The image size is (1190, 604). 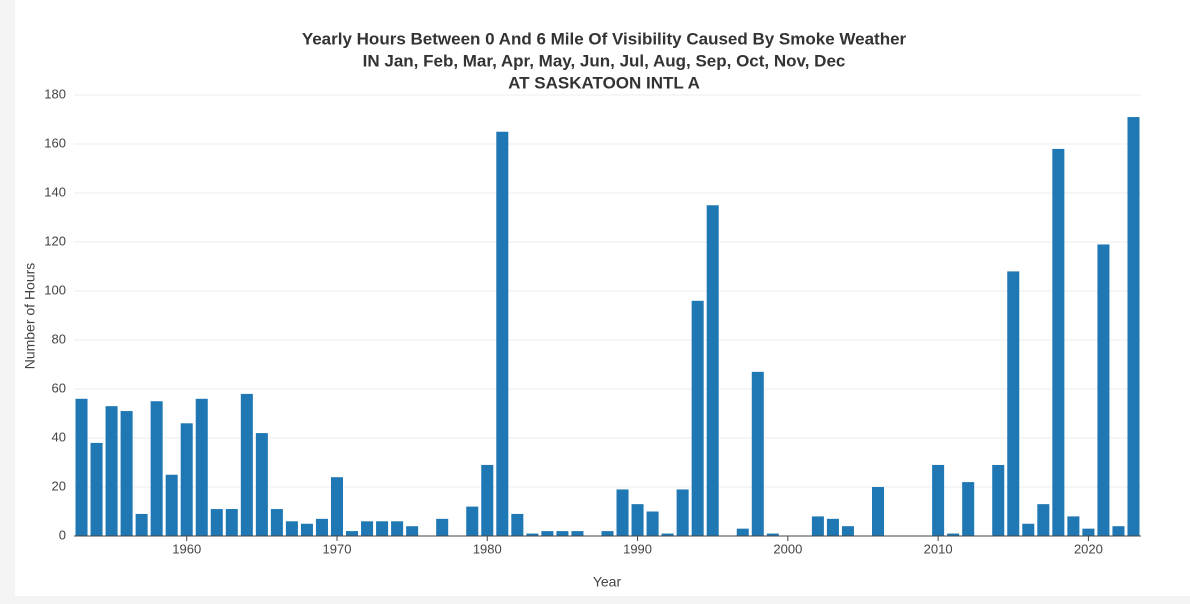 What do you see at coordinates (787, 548) in the screenshot?
I see `x-tick-label: 2000` at bounding box center [787, 548].